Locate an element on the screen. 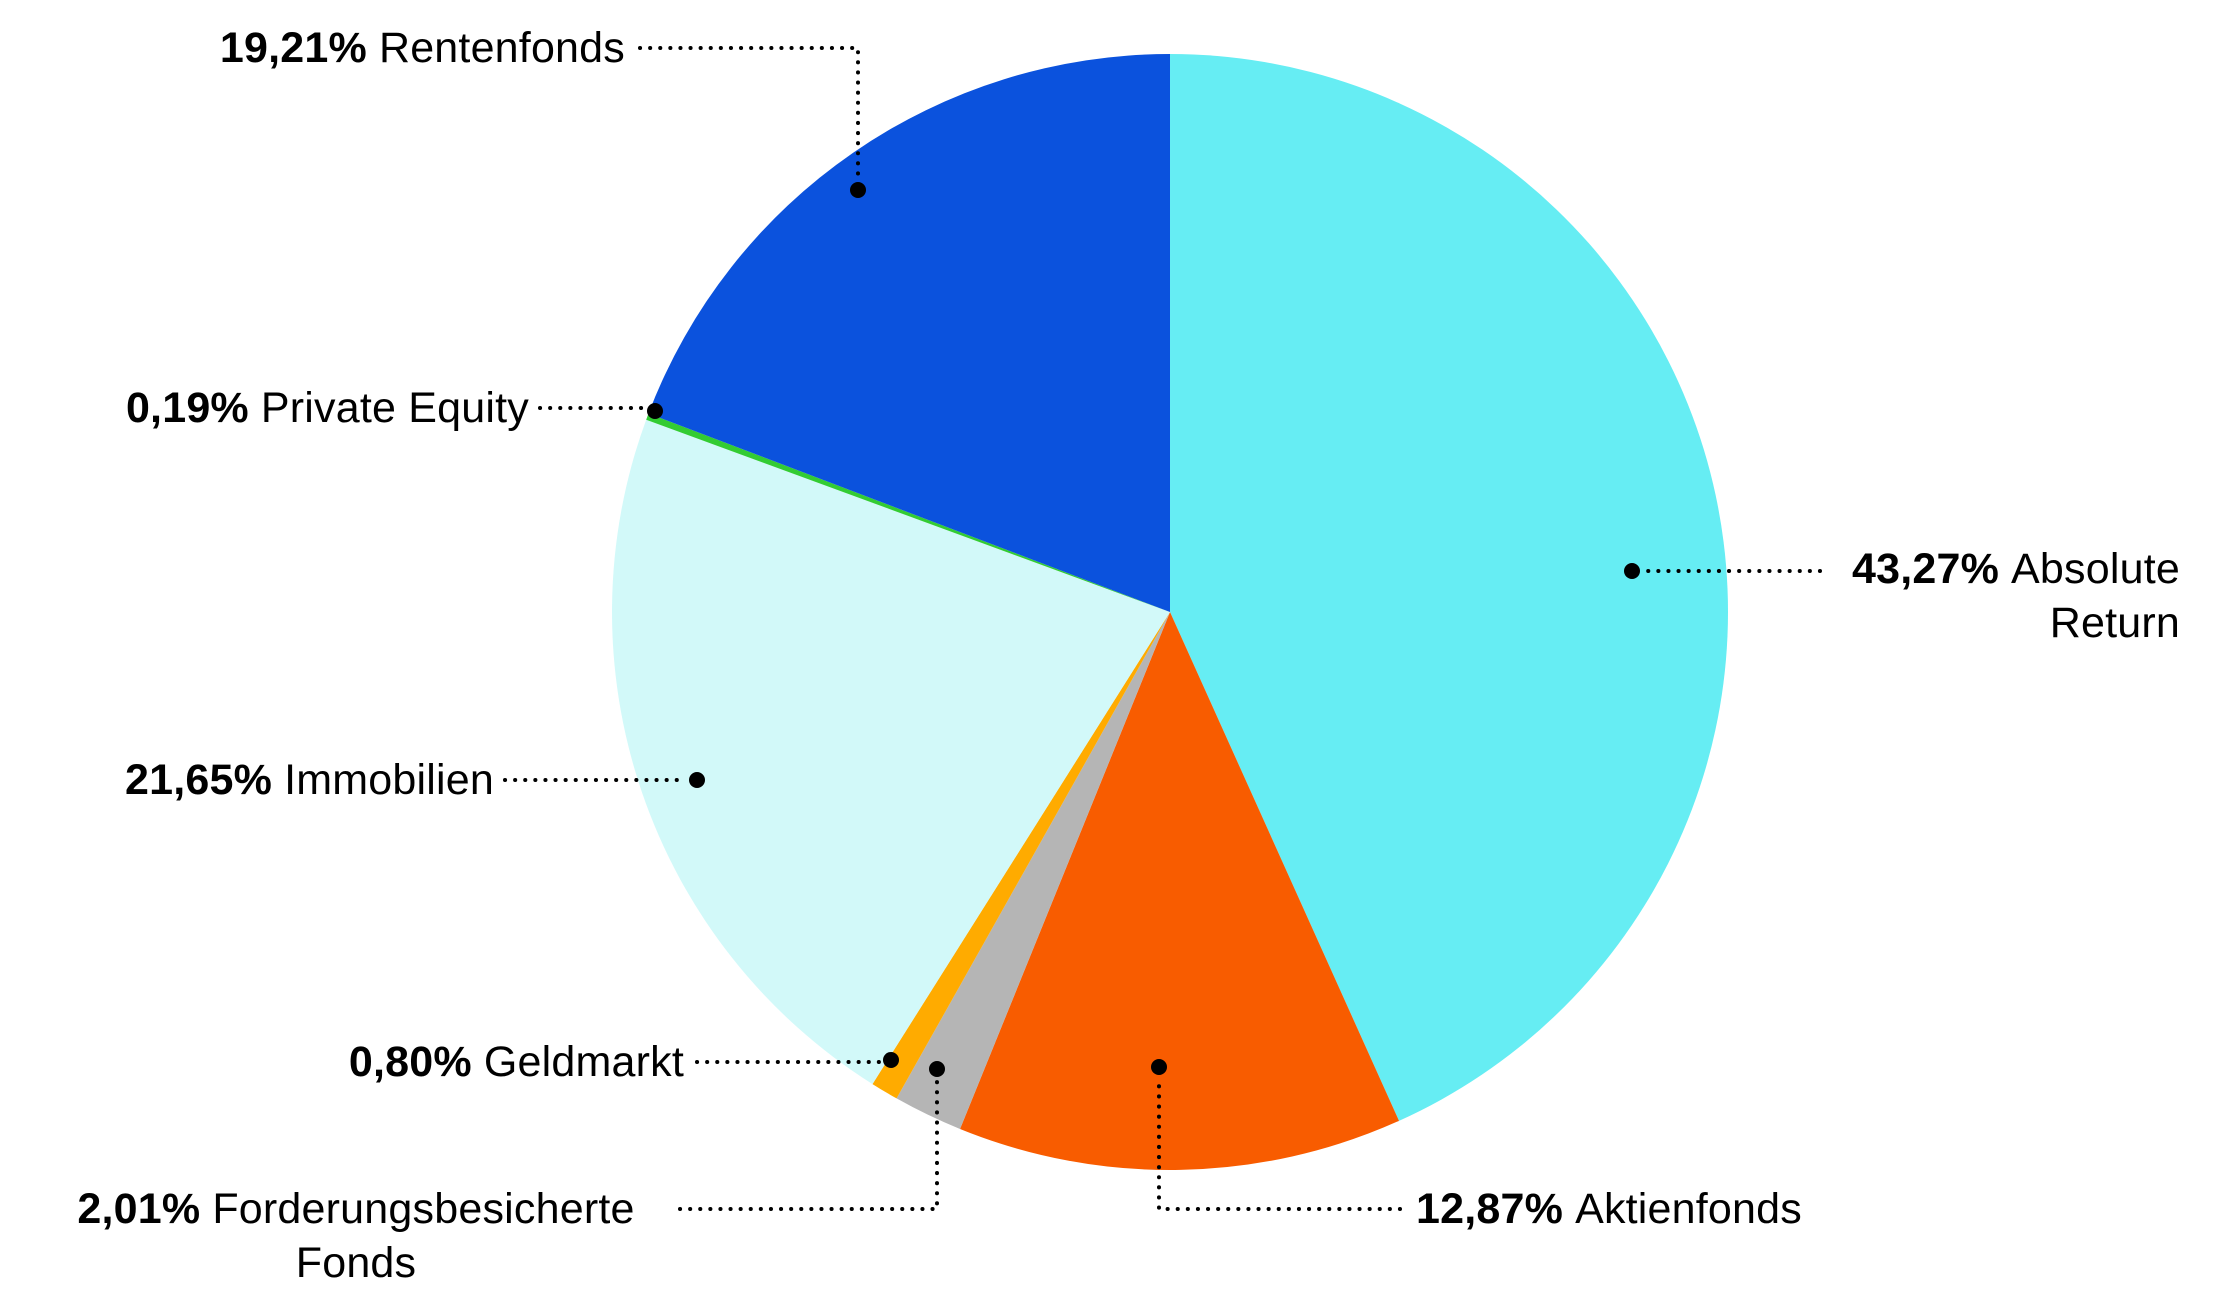  callout-aktienfonds: 12,87% Aktienfonds is located at coordinates (1676, 1209).